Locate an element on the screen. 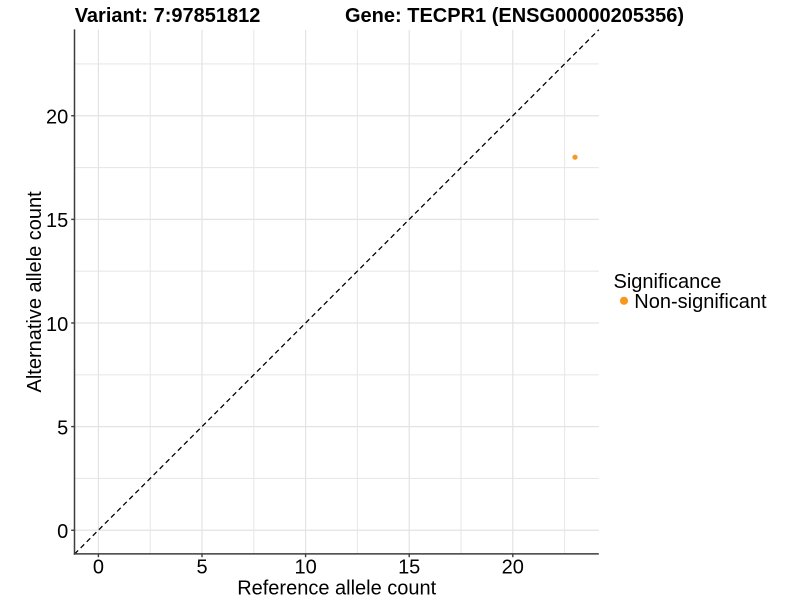  svg-text: Non-significant is located at coordinates (700, 302).